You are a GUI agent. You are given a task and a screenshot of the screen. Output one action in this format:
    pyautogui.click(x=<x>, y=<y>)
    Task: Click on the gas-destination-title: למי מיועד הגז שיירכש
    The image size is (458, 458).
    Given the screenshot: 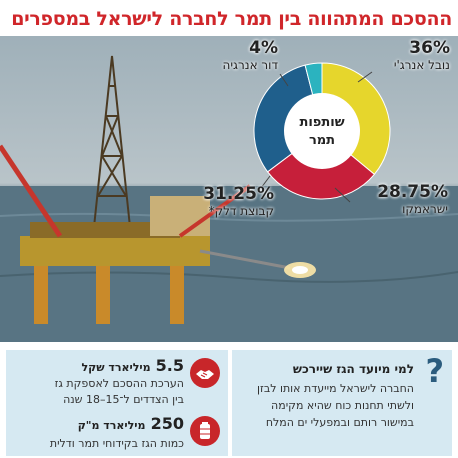 What is the action you would take?
    pyautogui.click(x=353, y=369)
    